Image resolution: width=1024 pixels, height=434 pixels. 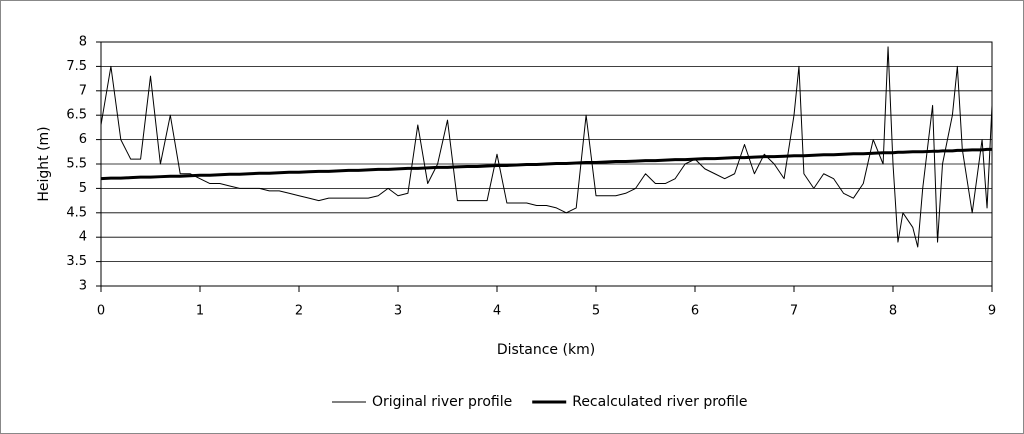 I want to click on x-tick-label: 7, so click(x=794, y=311).